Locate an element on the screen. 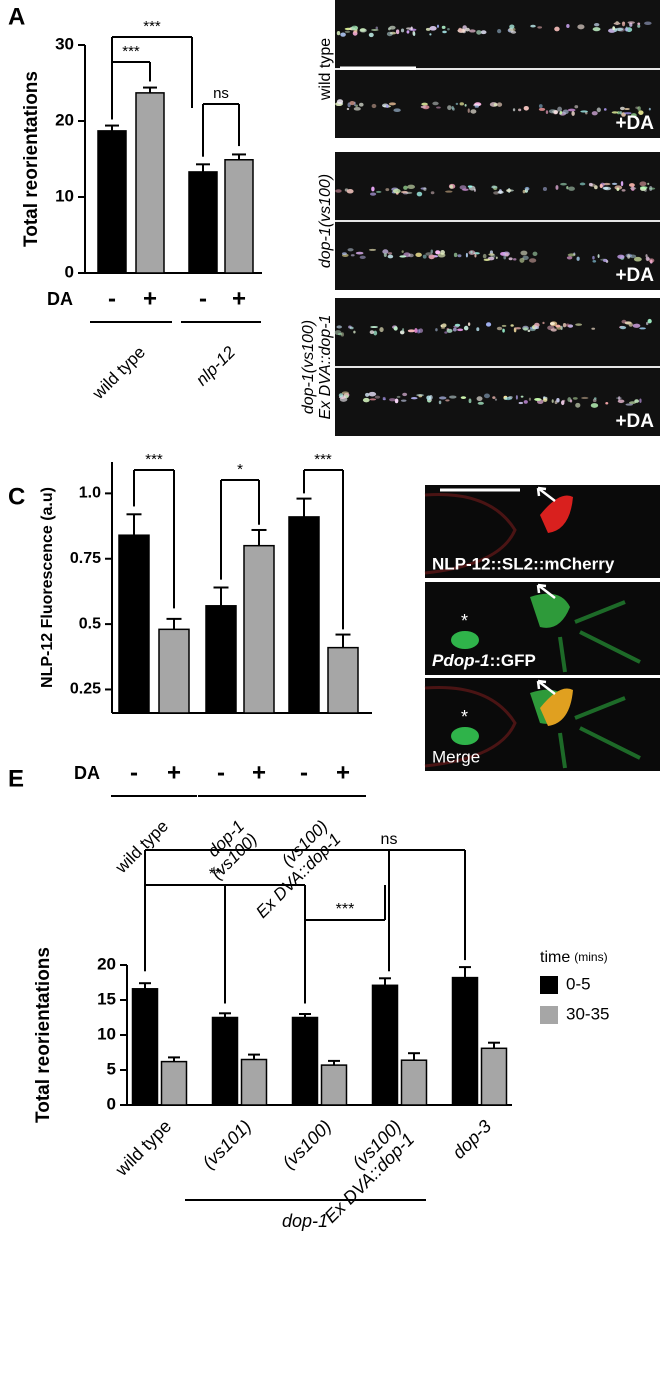 This screenshot has width=670, height=1373. significance: *** is located at coordinates (323, 459).